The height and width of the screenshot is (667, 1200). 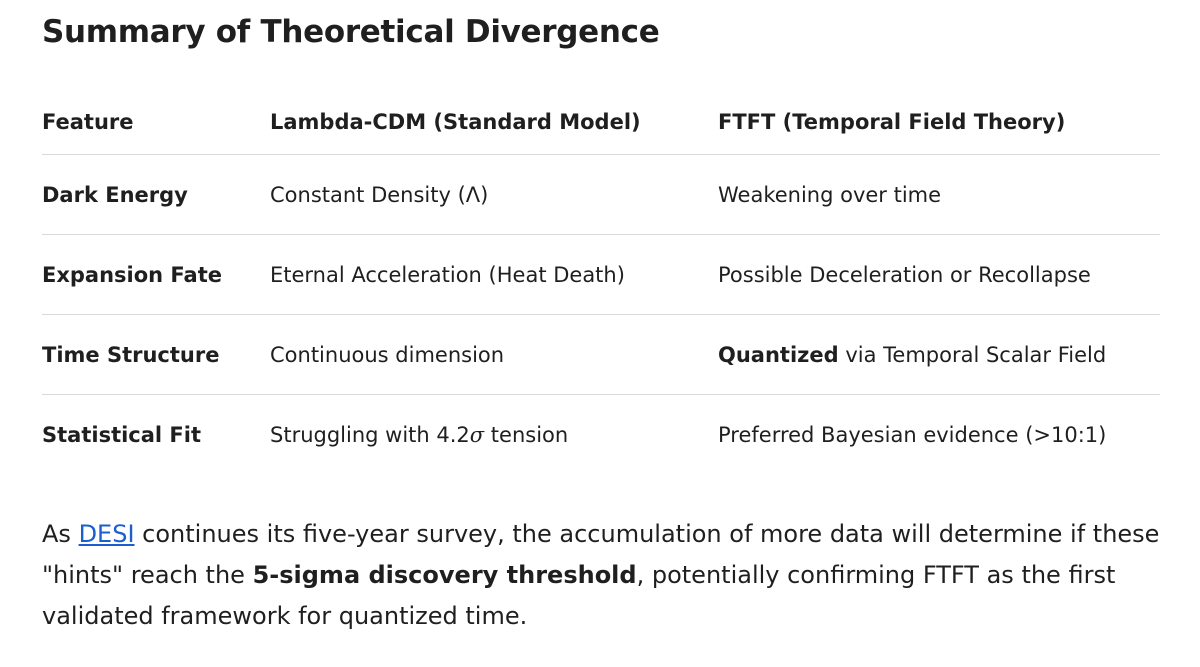 What do you see at coordinates (351, 32) in the screenshot?
I see `title: Summary of Theoretical Divergence` at bounding box center [351, 32].